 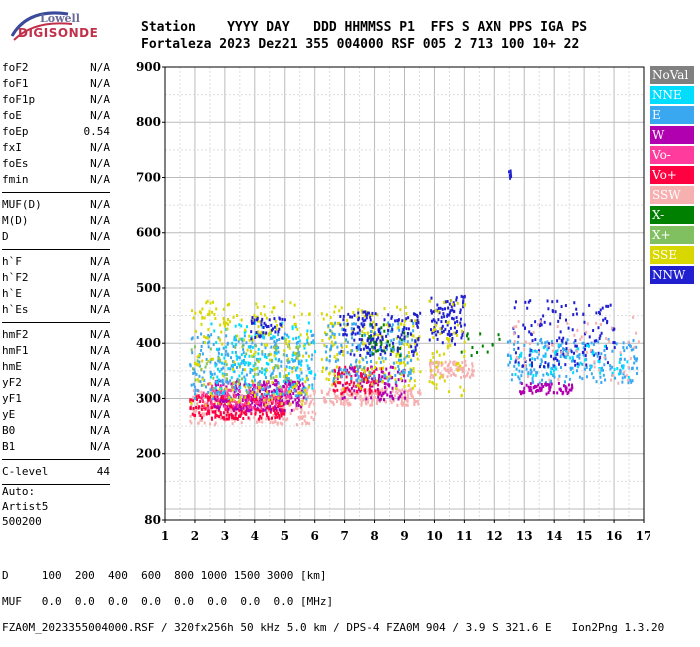 What do you see at coordinates (56, 294) in the screenshot?
I see `param-row: h`E N/A` at bounding box center [56, 294].